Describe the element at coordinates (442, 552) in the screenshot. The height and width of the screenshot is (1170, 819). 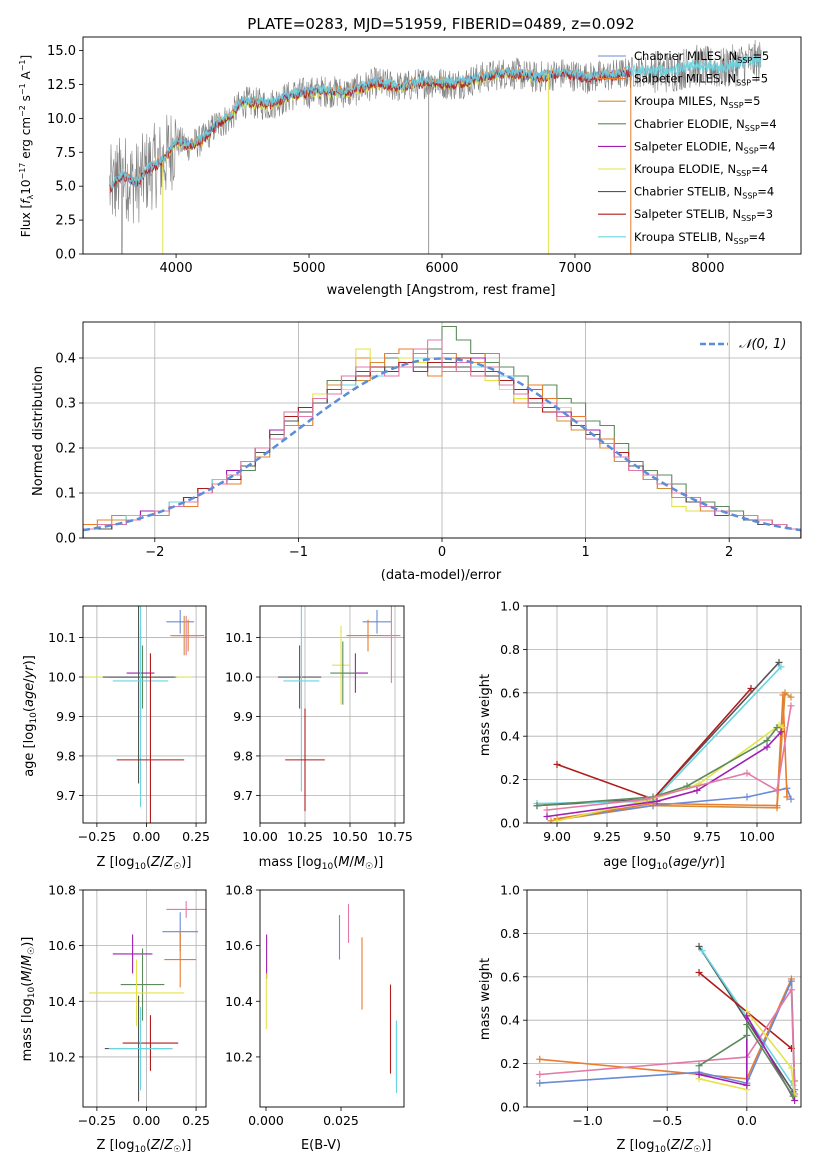
I see `residuals-xtick-label: 0` at that location.